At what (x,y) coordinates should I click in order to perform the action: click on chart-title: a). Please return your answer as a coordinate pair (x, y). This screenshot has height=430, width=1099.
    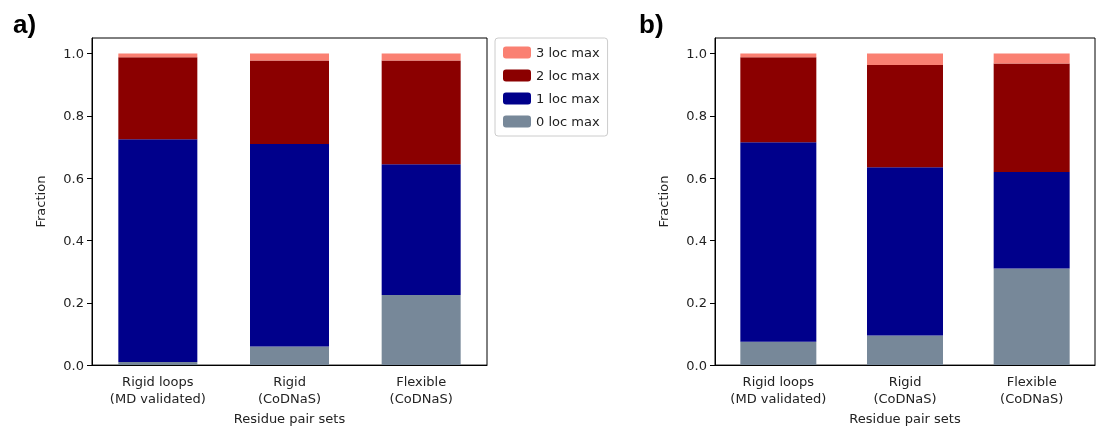
    Looking at the image, I should click on (25, 24).